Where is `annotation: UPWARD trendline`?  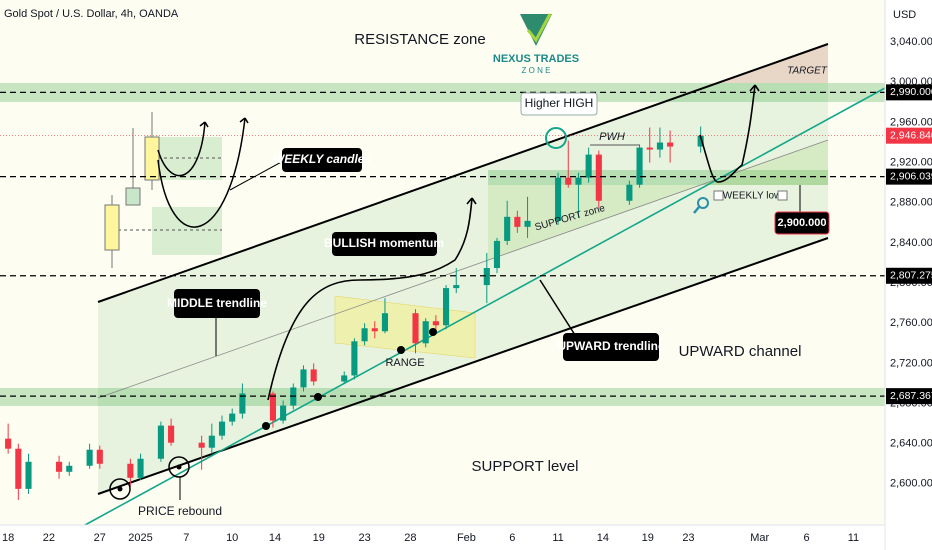 annotation: UPWARD trendline is located at coordinates (611, 346).